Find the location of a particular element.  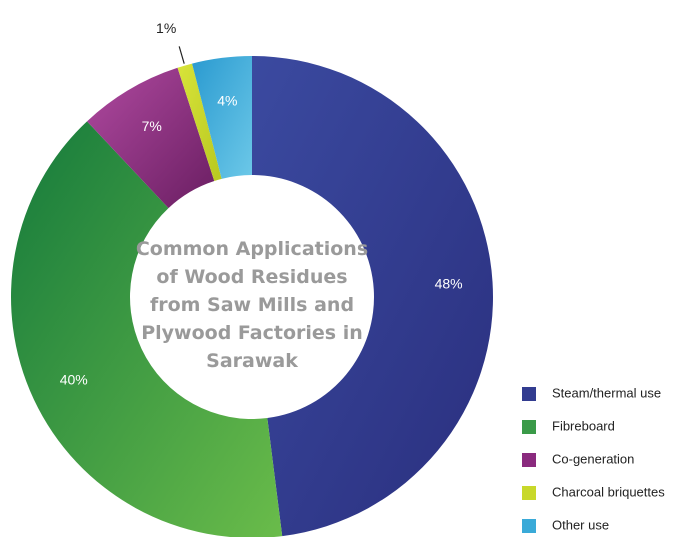

data-label: 48% is located at coordinates (449, 283).